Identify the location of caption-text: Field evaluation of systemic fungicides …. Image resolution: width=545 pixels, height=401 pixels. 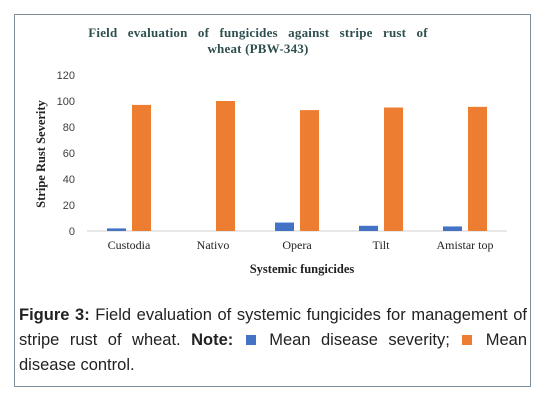
(273, 327).